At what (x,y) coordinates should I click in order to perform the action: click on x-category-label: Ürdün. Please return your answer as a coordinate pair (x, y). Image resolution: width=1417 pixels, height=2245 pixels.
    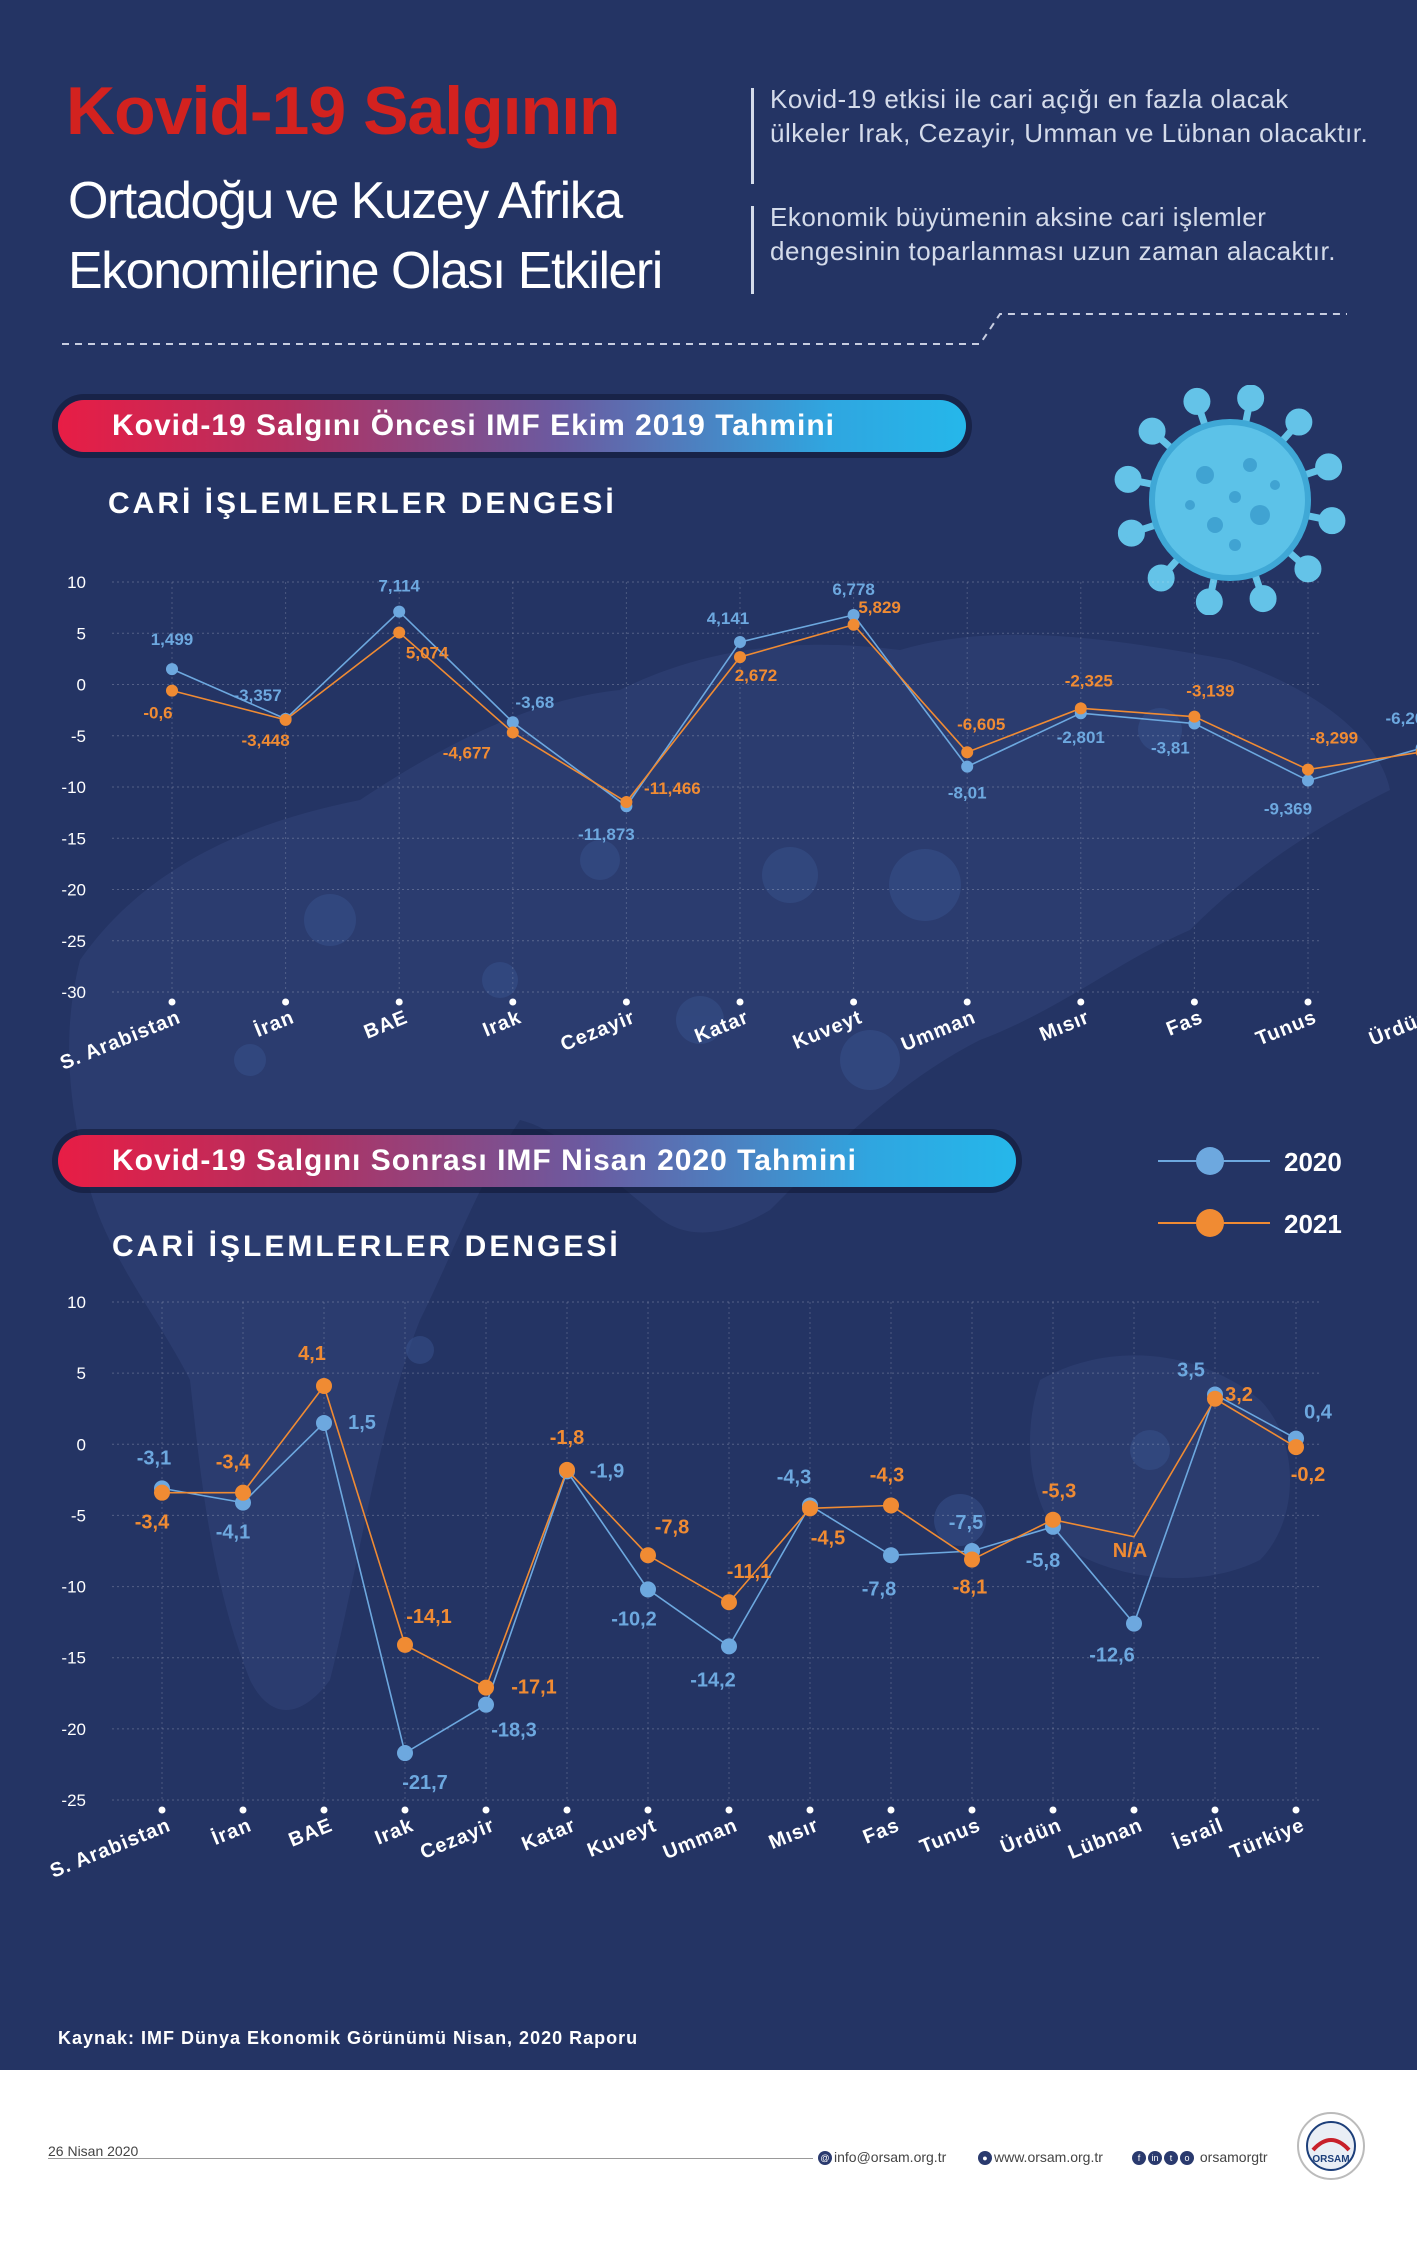
    Looking at the image, I should click on (1031, 1835).